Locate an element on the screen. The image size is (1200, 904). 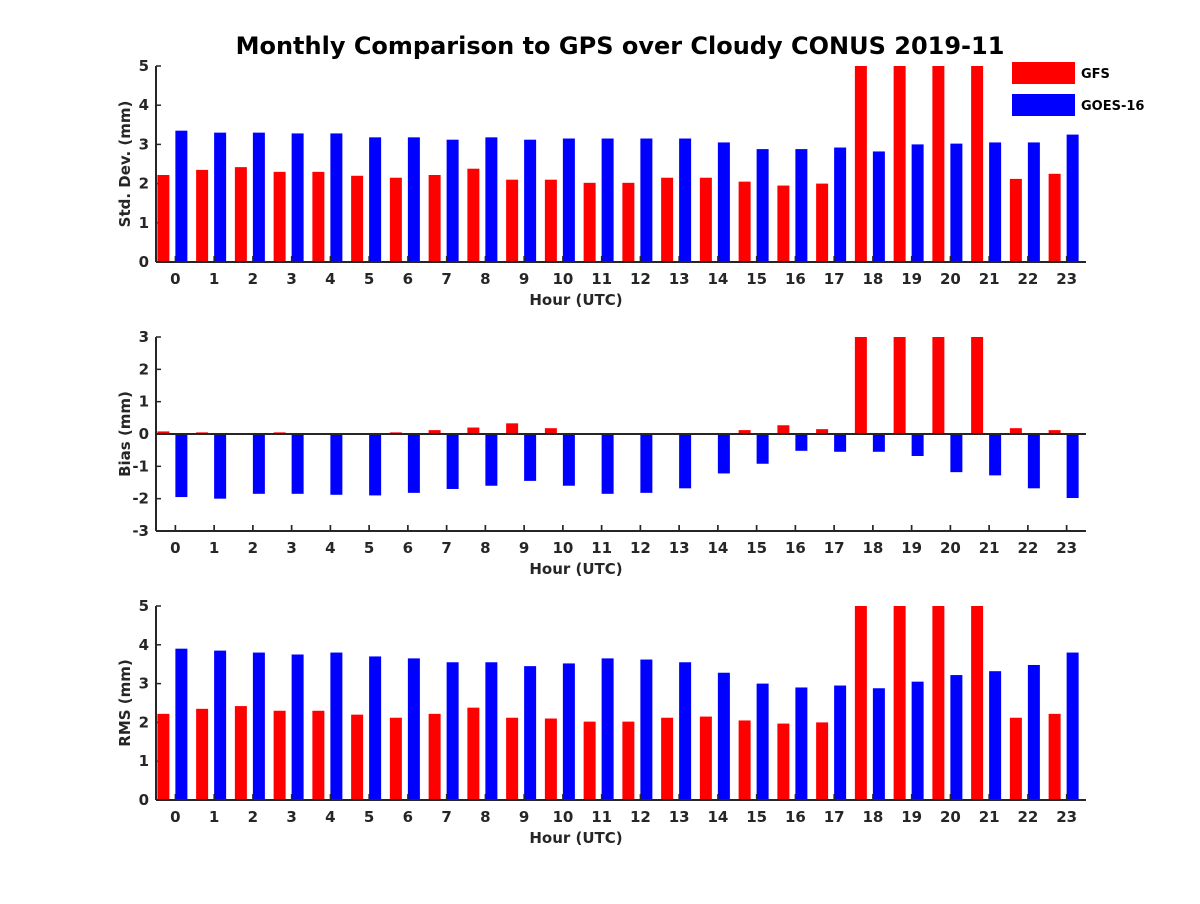
y-axis-label: Bias (mm) is located at coordinates (125, 434).